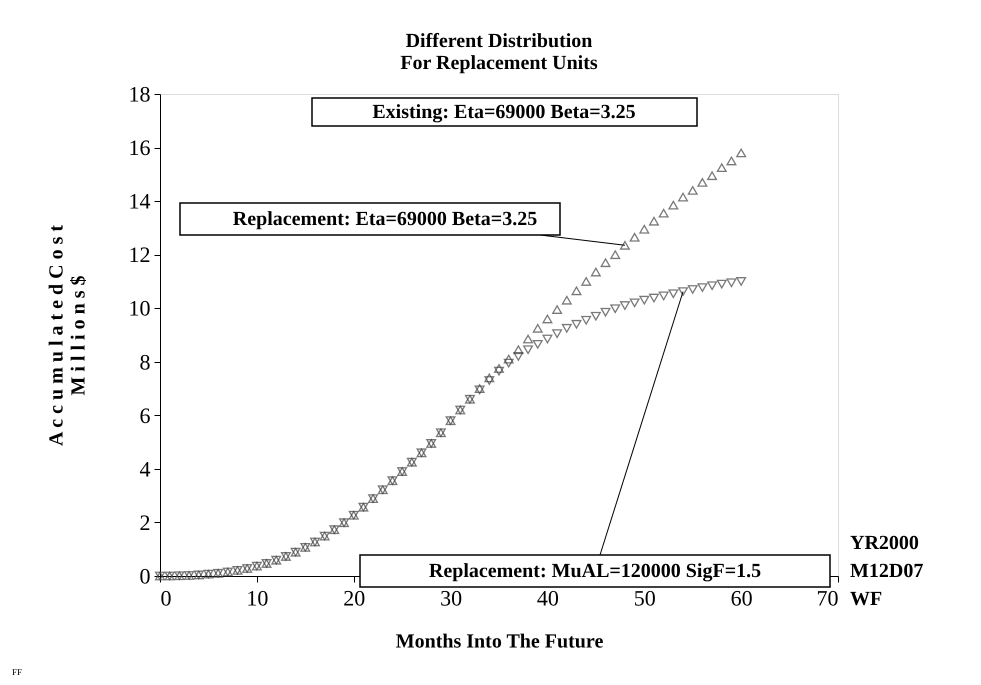 The width and height of the screenshot is (981, 685). What do you see at coordinates (145, 522) in the screenshot?
I see `y-tick-label: 2` at bounding box center [145, 522].